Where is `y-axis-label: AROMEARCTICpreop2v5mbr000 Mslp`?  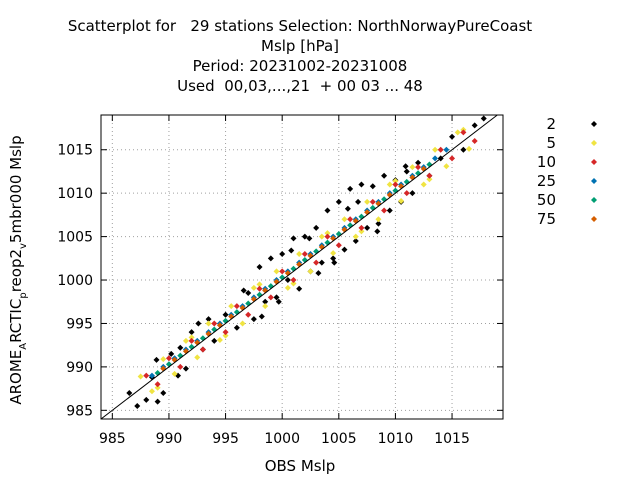 y-axis-label: AROMEARCTICpreop2v5mbr000 Mslp is located at coordinates (18, 269).